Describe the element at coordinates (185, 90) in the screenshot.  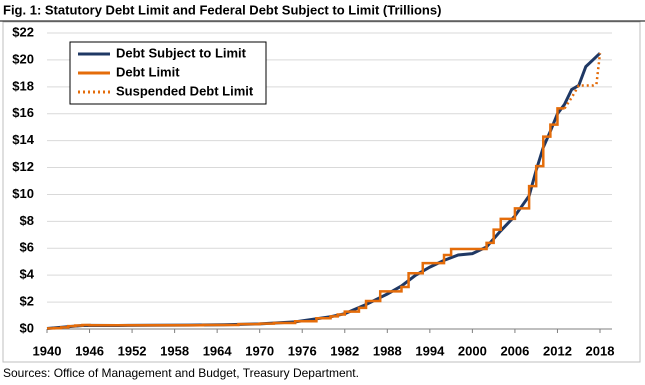
I see `legend-label: Suspended Debt Limit` at that location.